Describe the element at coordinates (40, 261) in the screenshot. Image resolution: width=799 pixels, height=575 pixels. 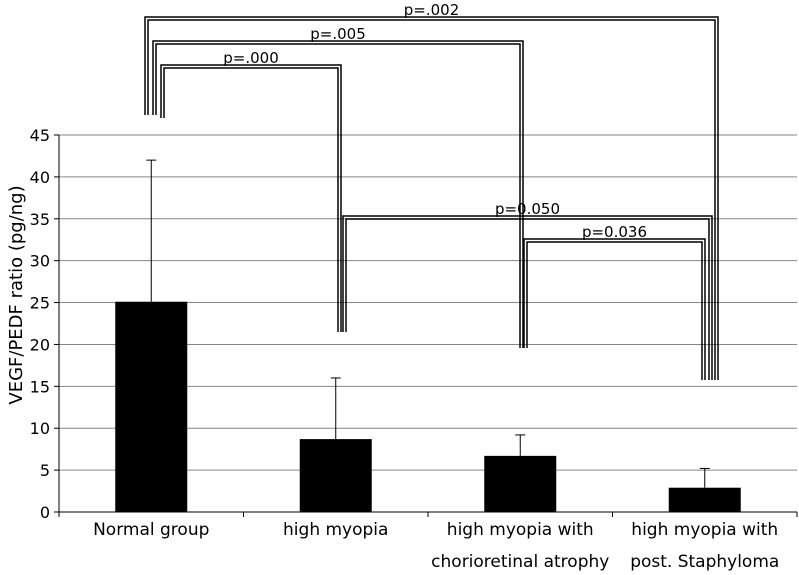
I see `y-tick-label: 30` at that location.